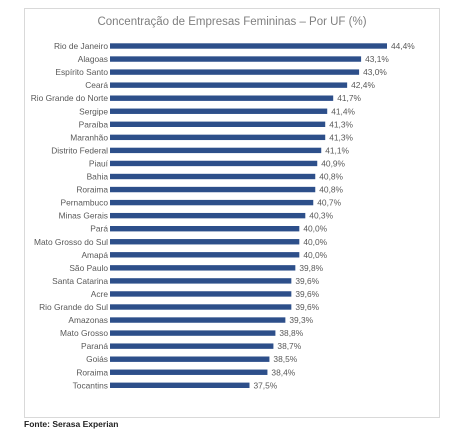 The image size is (455, 433). What do you see at coordinates (84, 333) in the screenshot?
I see `category-label: Mato Grosso` at bounding box center [84, 333].